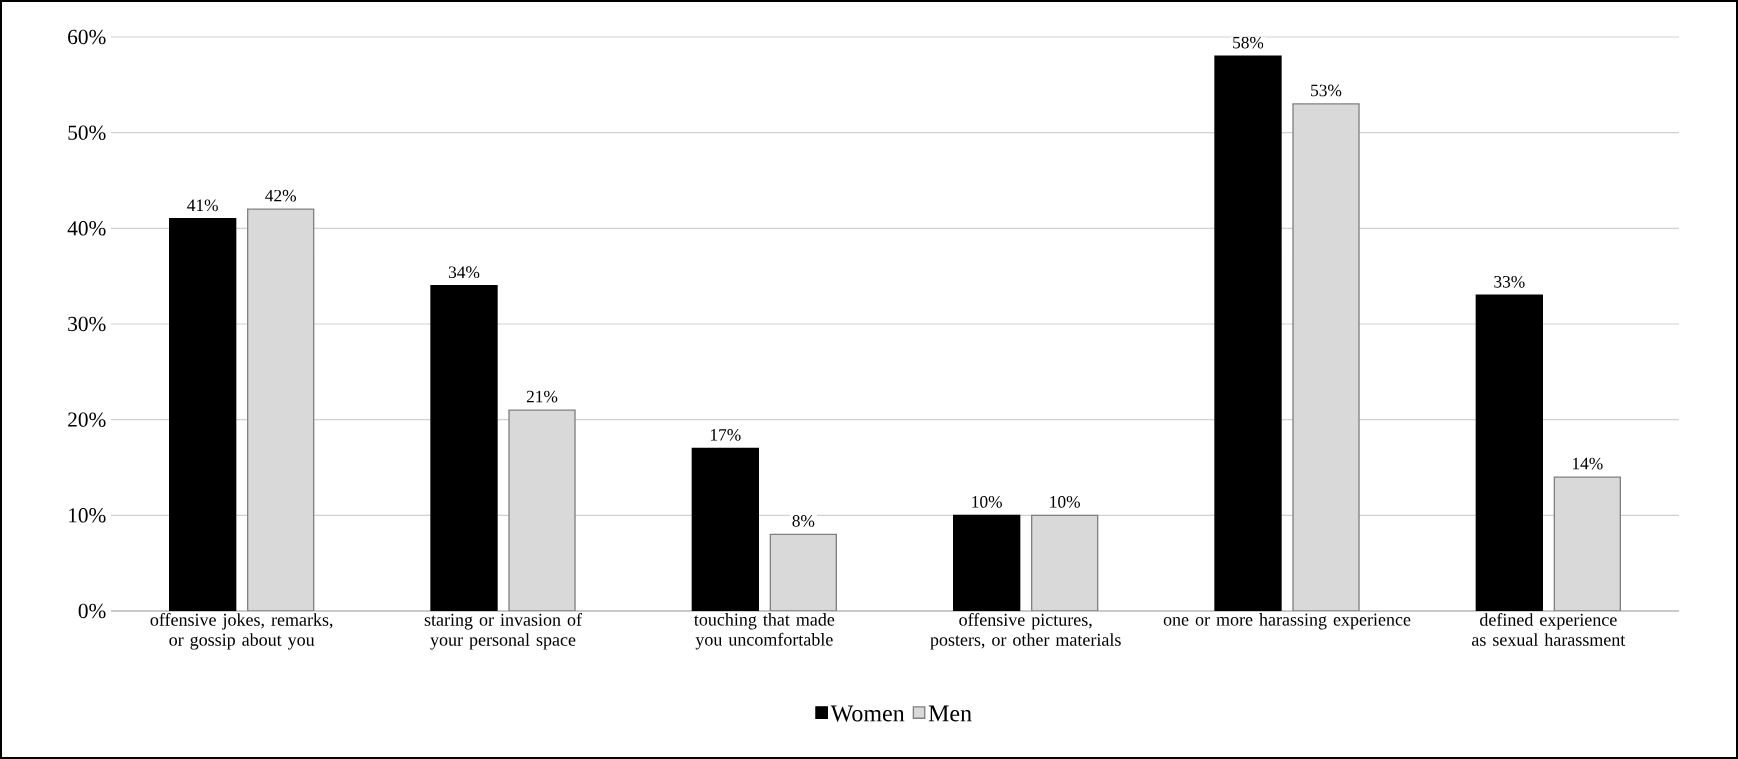 This screenshot has width=1738, height=759. I want to click on data-label: 14%, so click(1587, 463).